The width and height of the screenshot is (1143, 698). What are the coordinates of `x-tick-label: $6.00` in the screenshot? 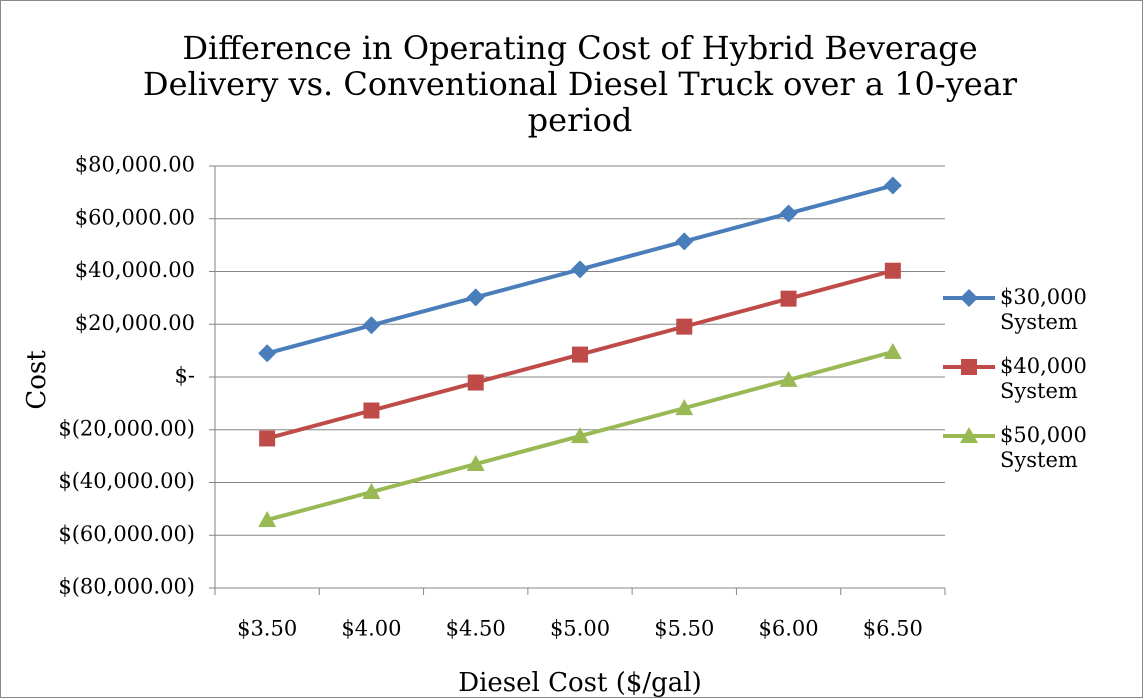 It's located at (789, 629).